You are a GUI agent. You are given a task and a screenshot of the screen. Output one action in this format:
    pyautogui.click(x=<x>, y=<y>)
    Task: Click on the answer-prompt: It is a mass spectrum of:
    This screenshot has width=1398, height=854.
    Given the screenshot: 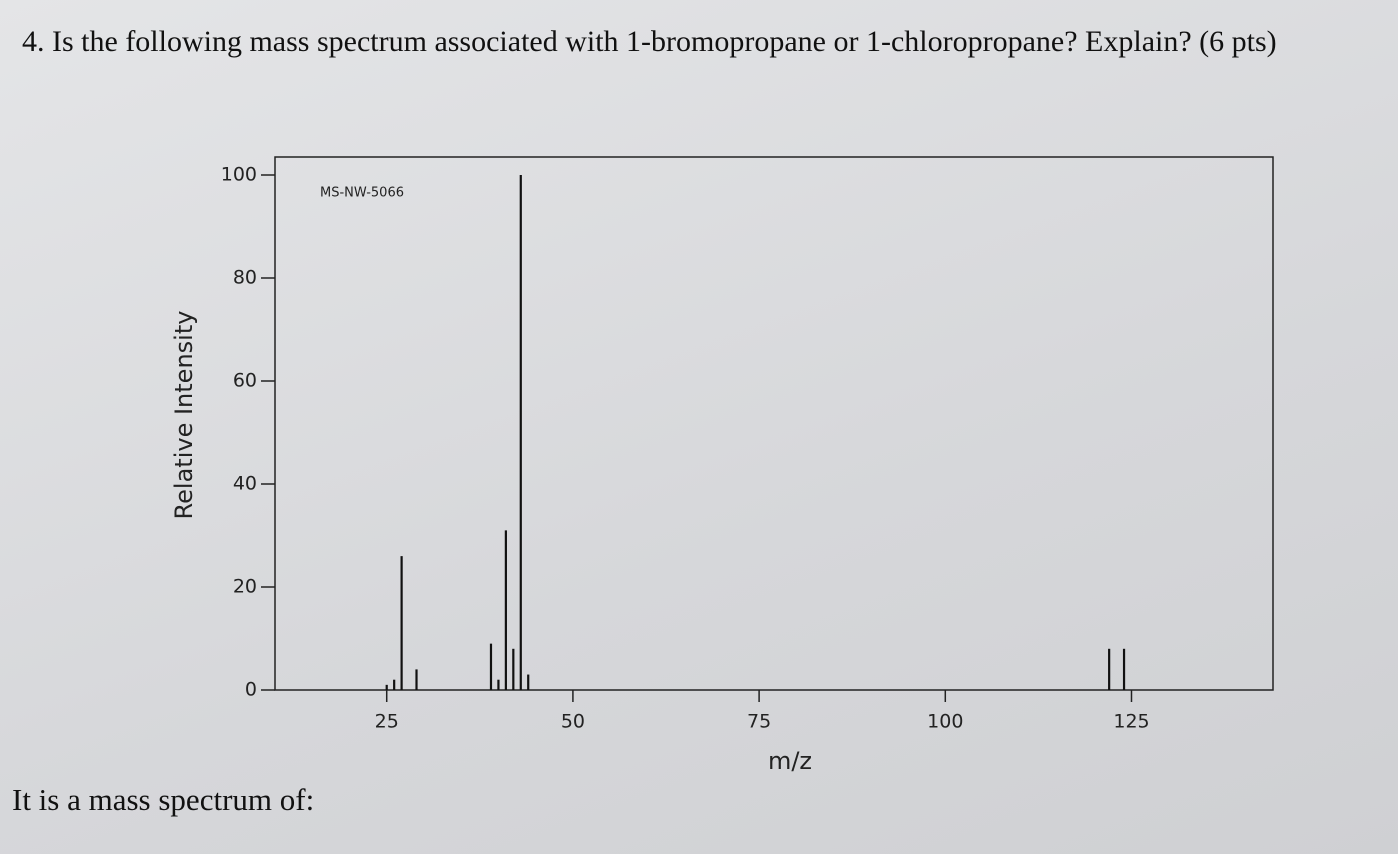 What is the action you would take?
    pyautogui.click(x=163, y=799)
    